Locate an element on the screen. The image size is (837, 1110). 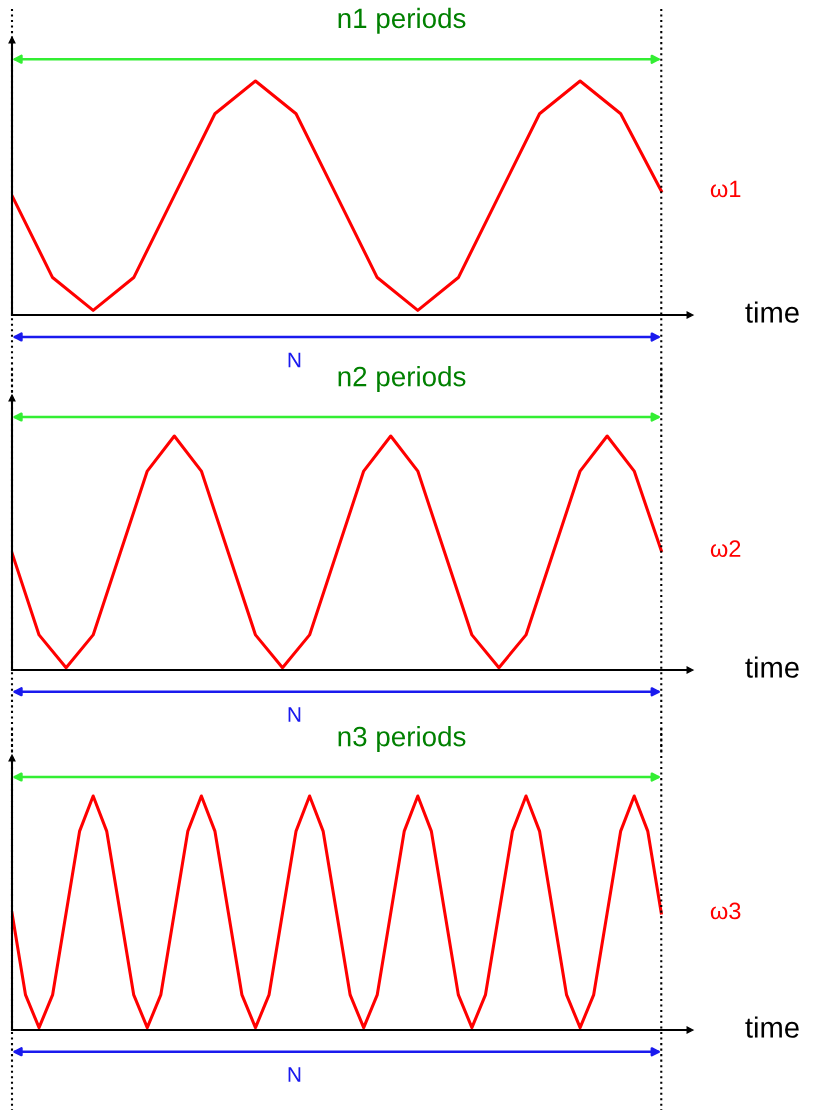
text: ω3 is located at coordinates (725, 911).